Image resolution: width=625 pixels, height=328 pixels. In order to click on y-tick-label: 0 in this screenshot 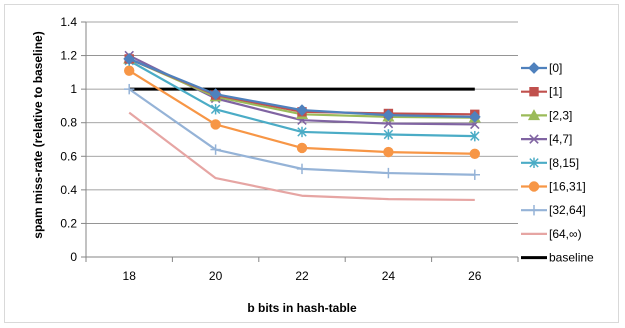, I will do `click(73, 257)`.